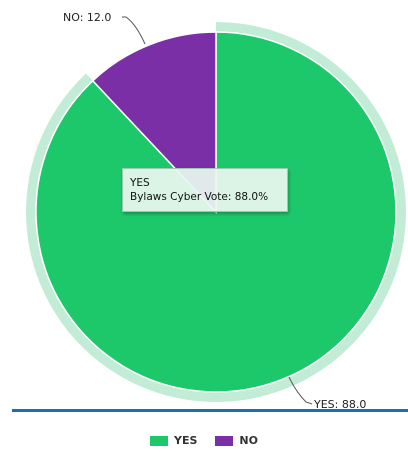  Describe the element at coordinates (87, 17) in the screenshot. I see `slice-label-no: NO: 12.0` at that location.